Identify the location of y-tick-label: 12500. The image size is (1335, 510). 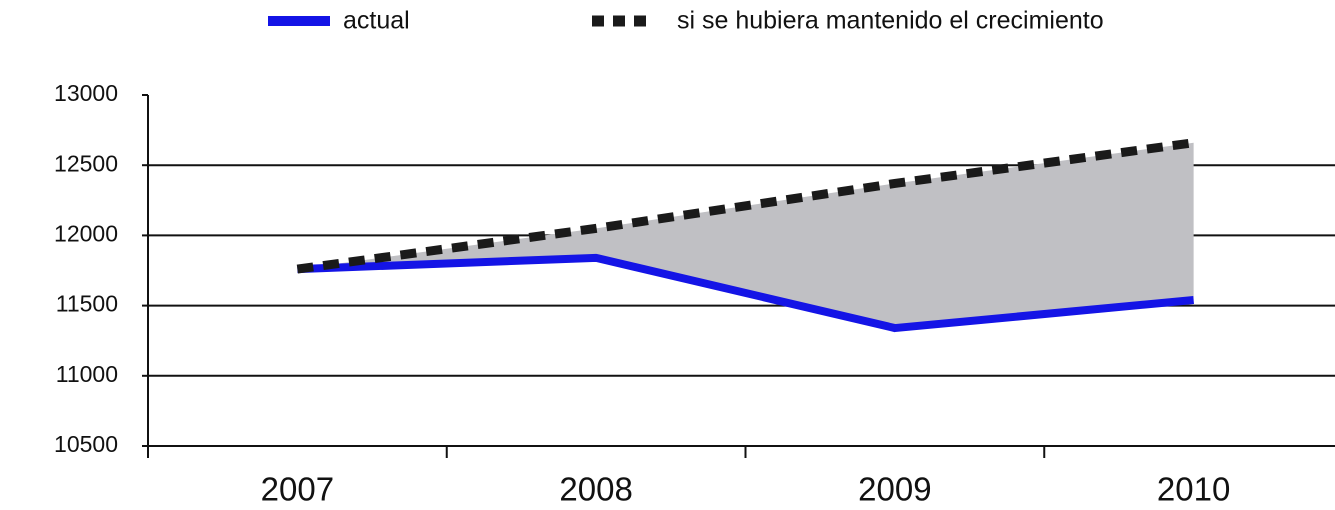
(86, 163).